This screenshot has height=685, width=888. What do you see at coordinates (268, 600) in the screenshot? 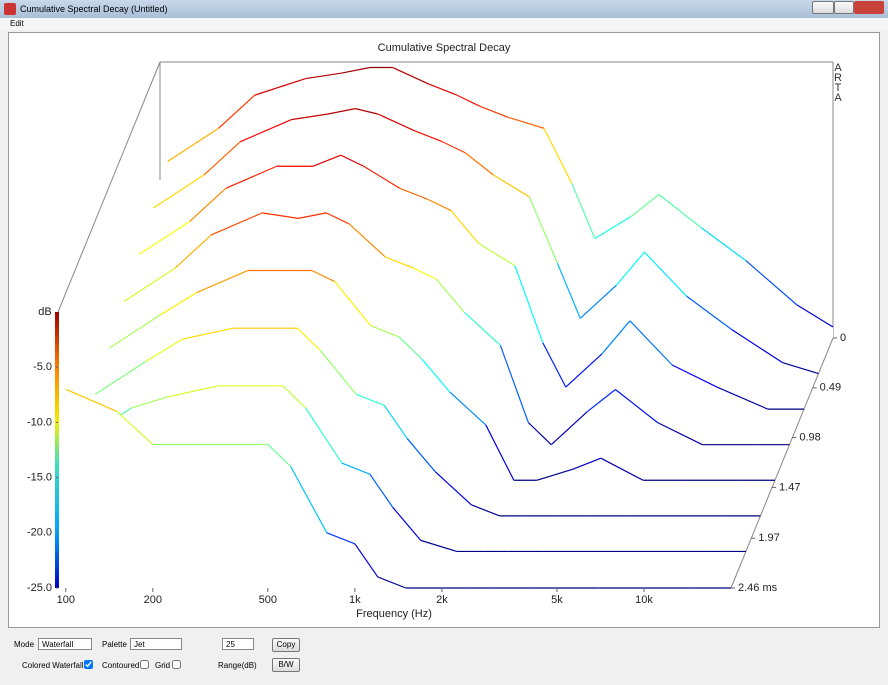
I see `x-tick-label: 500` at bounding box center [268, 600].